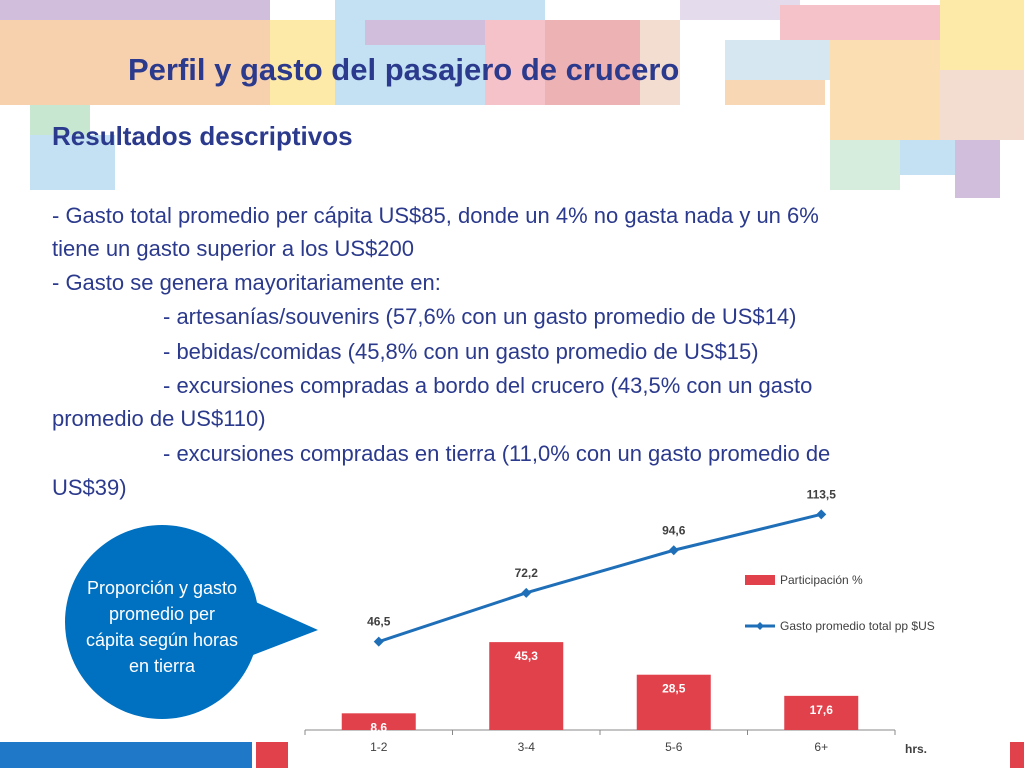  I want to click on callout-bubble, so click(162, 622).